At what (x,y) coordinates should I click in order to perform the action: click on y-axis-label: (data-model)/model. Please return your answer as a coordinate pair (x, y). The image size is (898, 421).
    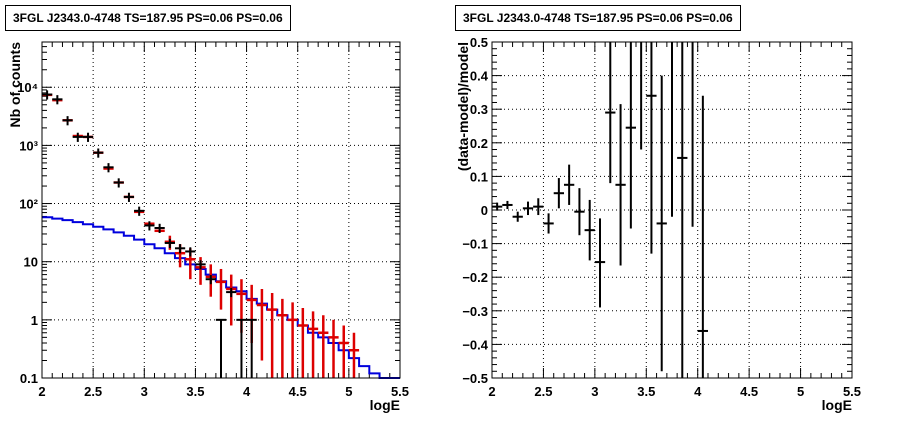
    Looking at the image, I should click on (463, 106).